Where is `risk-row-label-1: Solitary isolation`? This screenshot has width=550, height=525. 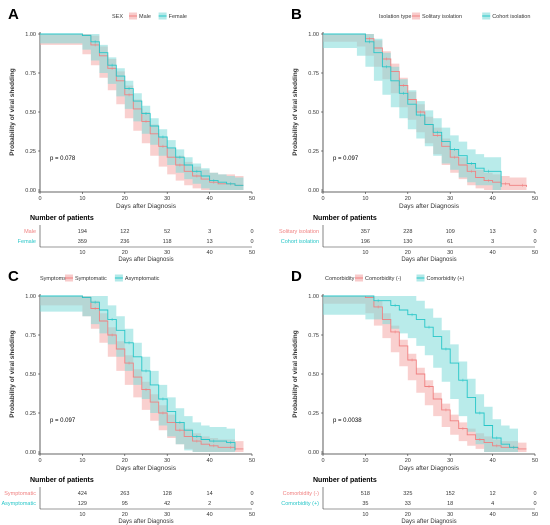
risk-row-label-1: Solitary isolation is located at coordinates (299, 232).